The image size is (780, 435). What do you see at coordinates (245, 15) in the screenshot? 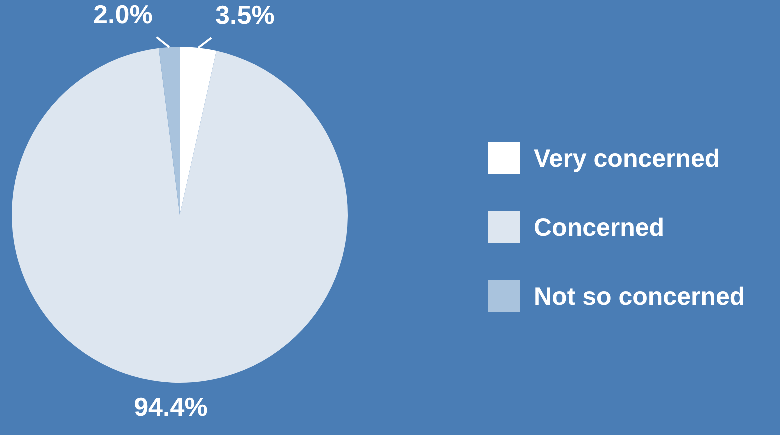
I see `data-label: 3.5%` at bounding box center [245, 15].